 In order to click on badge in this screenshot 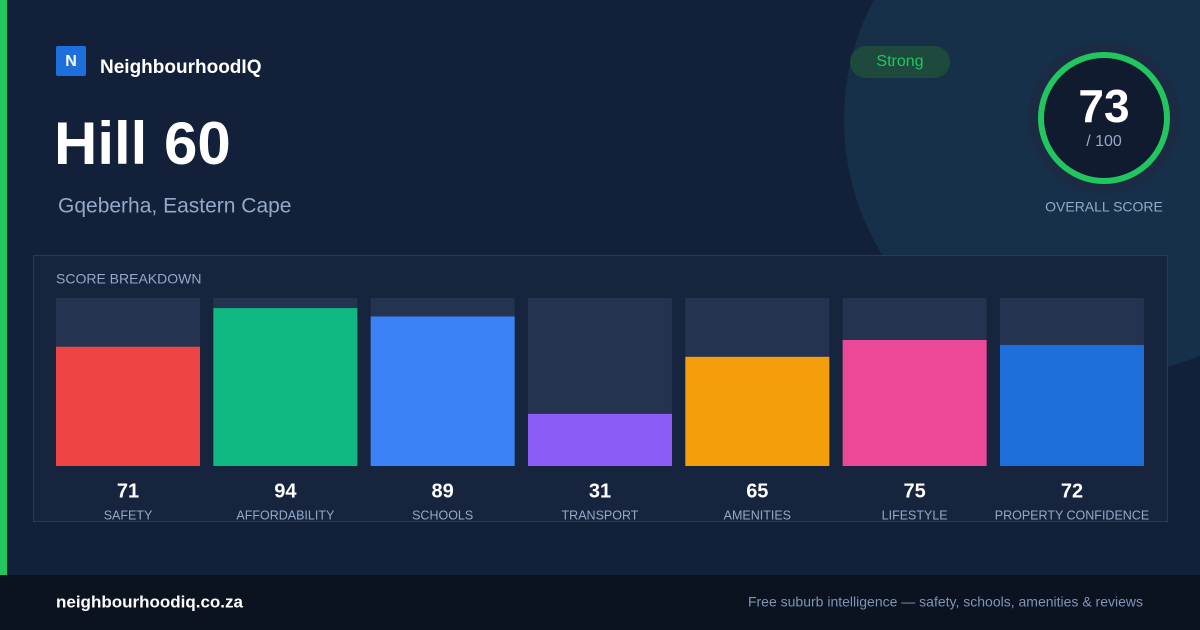, I will do `click(900, 62)`.